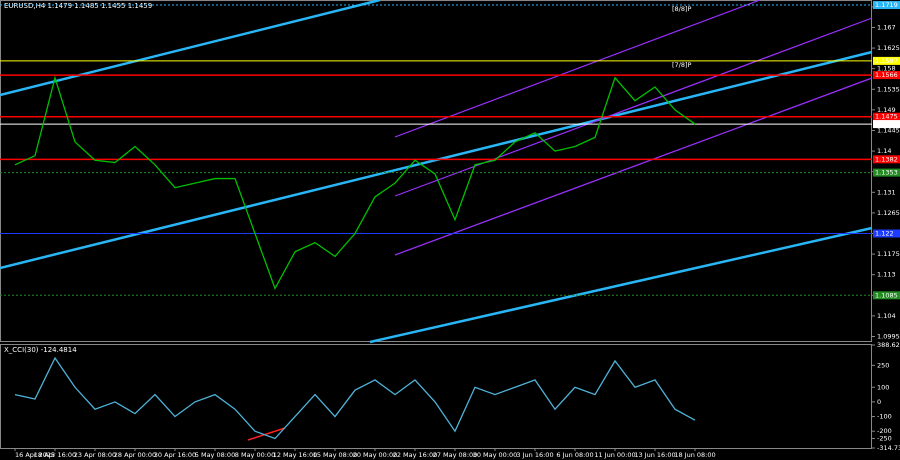 The height and width of the screenshot is (460, 900). What do you see at coordinates (886, 27) in the screenshot?
I see `y-tick-label: 1.167` at bounding box center [886, 27].